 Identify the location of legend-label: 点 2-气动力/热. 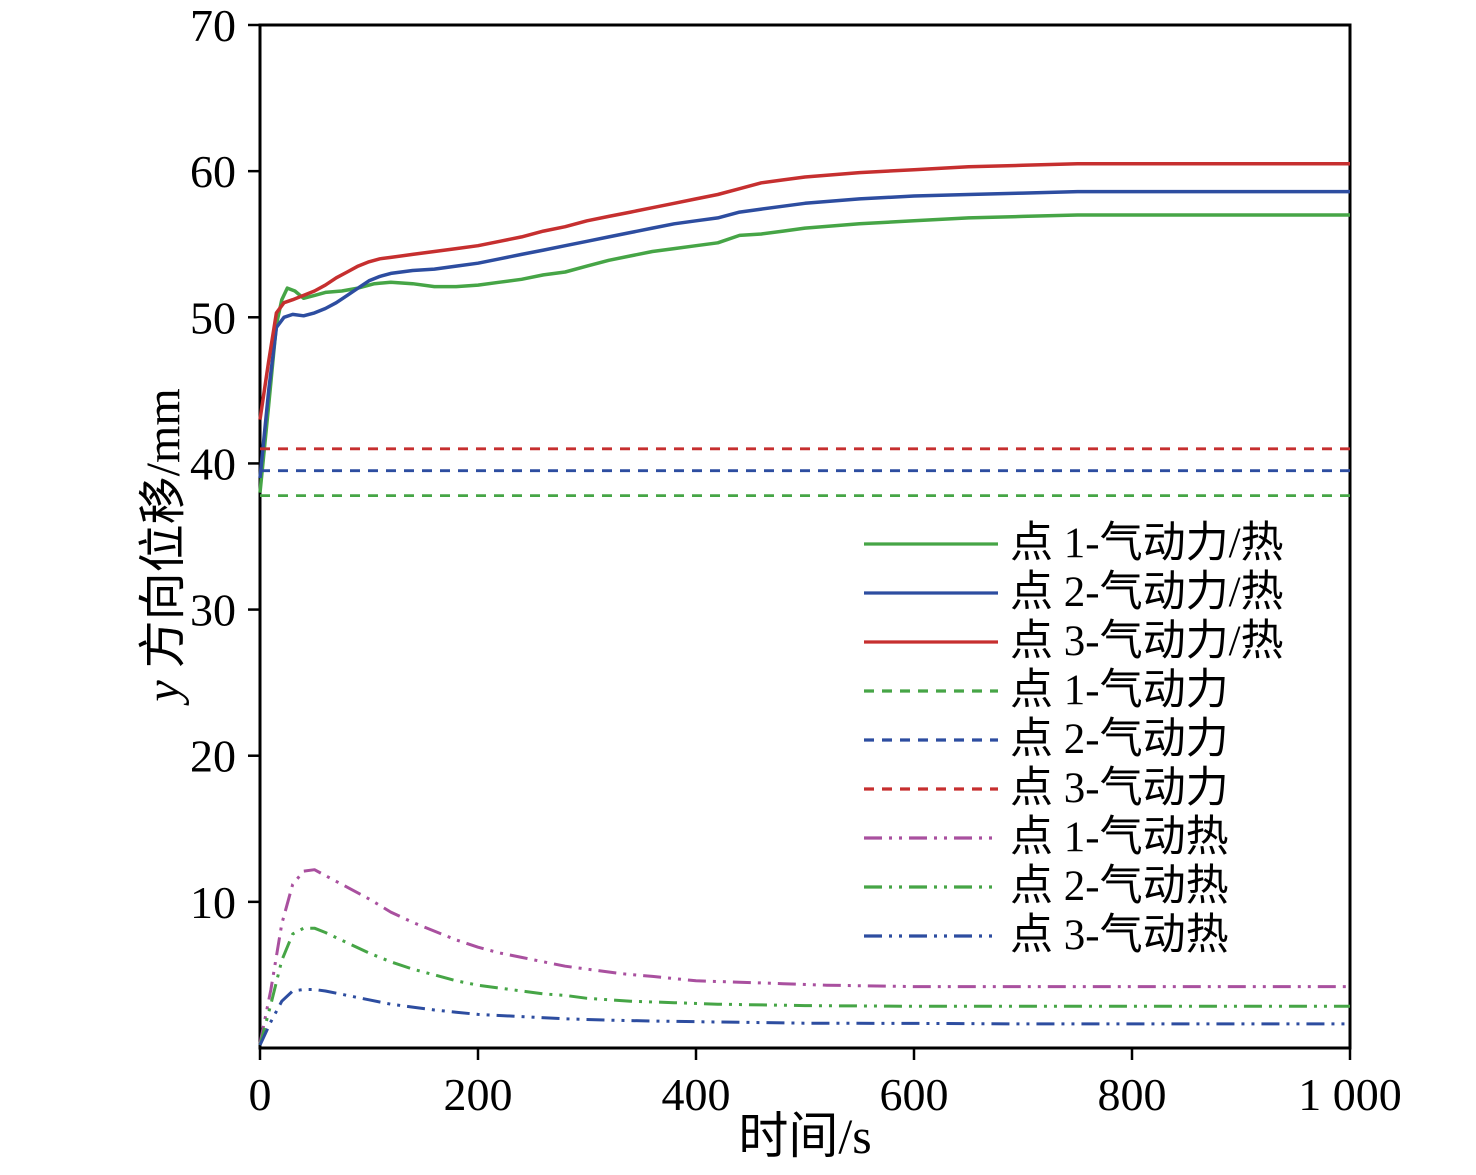
(1147, 592).